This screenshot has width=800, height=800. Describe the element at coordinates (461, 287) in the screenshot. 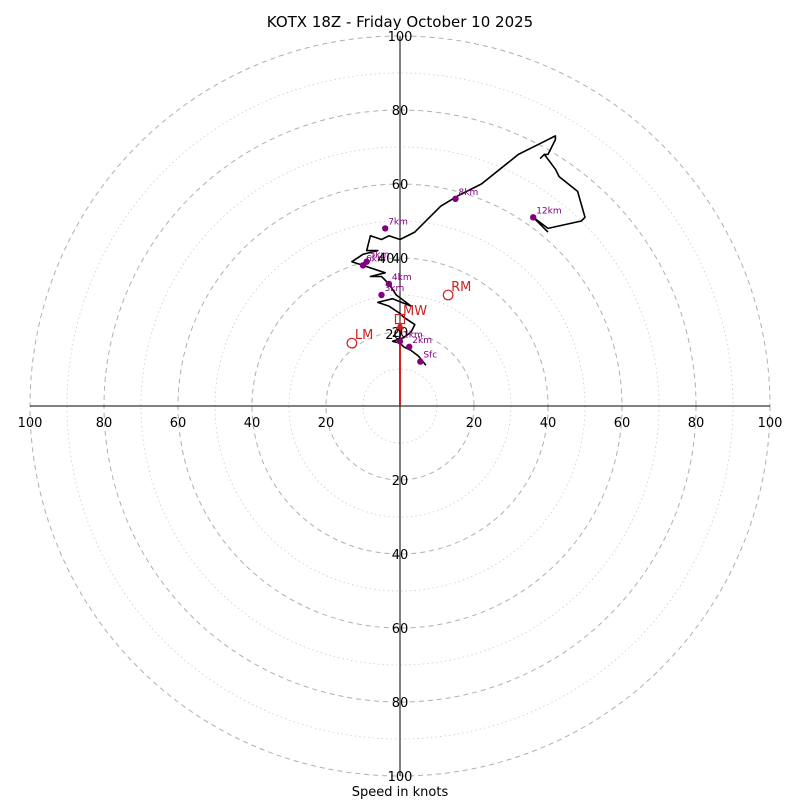

I see `storm-label-rm: RM` at that location.